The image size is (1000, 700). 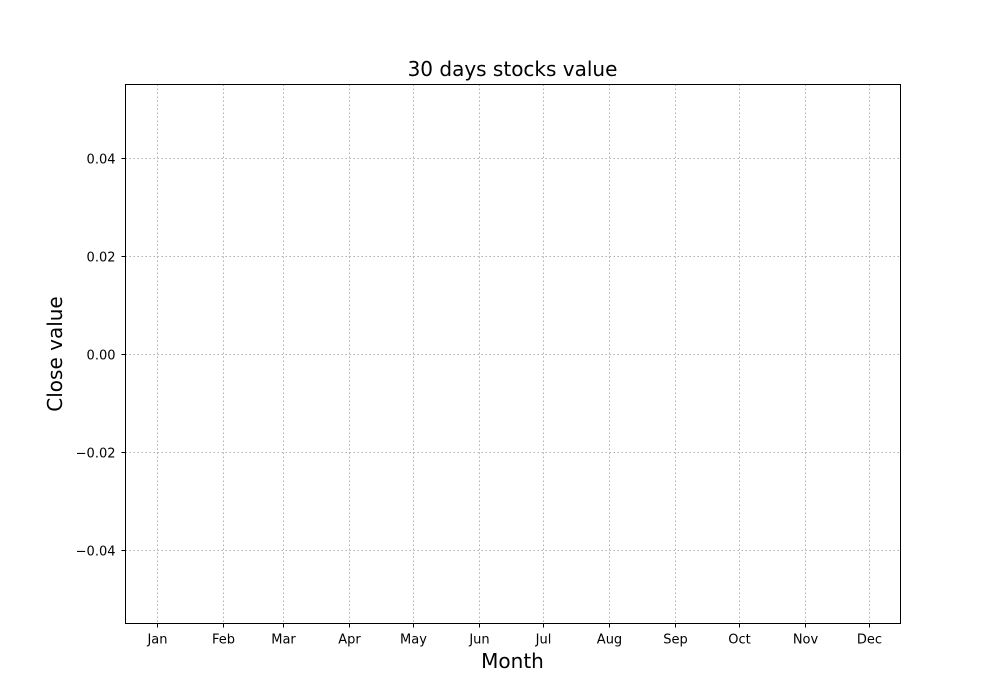 What do you see at coordinates (101, 160) in the screenshot?
I see `y-tick-label: 0.04` at bounding box center [101, 160].